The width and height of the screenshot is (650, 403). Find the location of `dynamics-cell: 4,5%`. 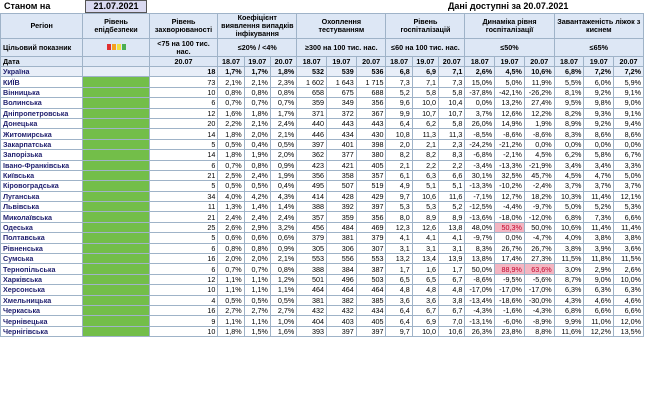

dynamics-cell: 4,5% is located at coordinates (539, 155).